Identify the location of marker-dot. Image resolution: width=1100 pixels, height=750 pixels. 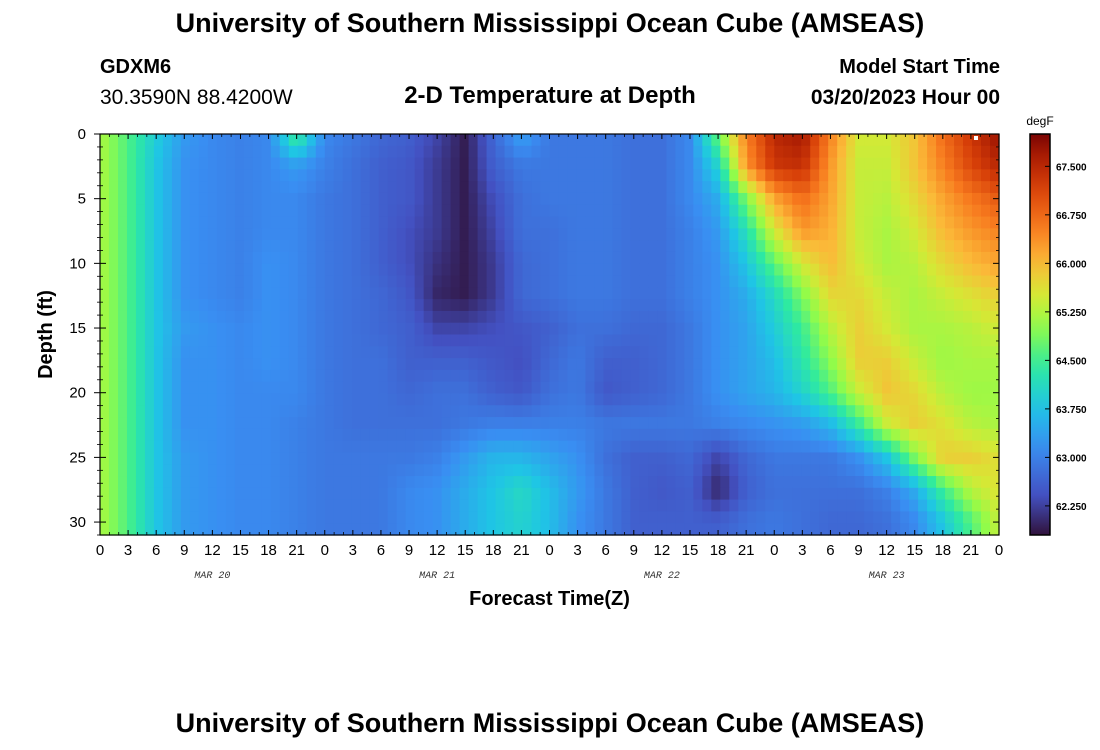
(976, 138).